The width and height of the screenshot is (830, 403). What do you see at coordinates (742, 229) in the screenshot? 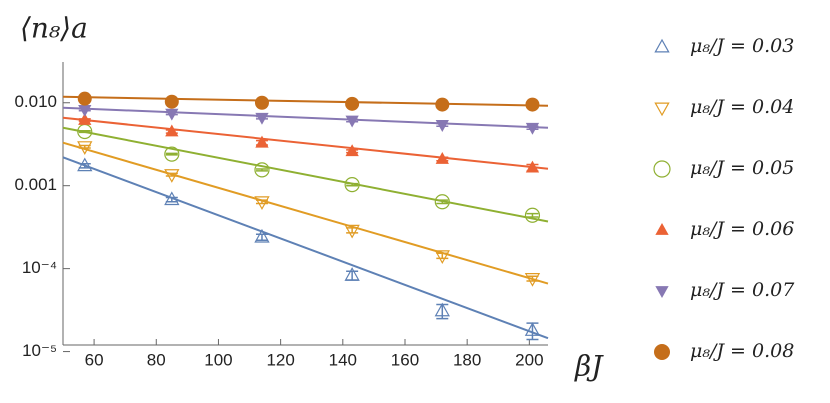
I see `legend-label: μ₈/J = 0.06` at bounding box center [742, 229].